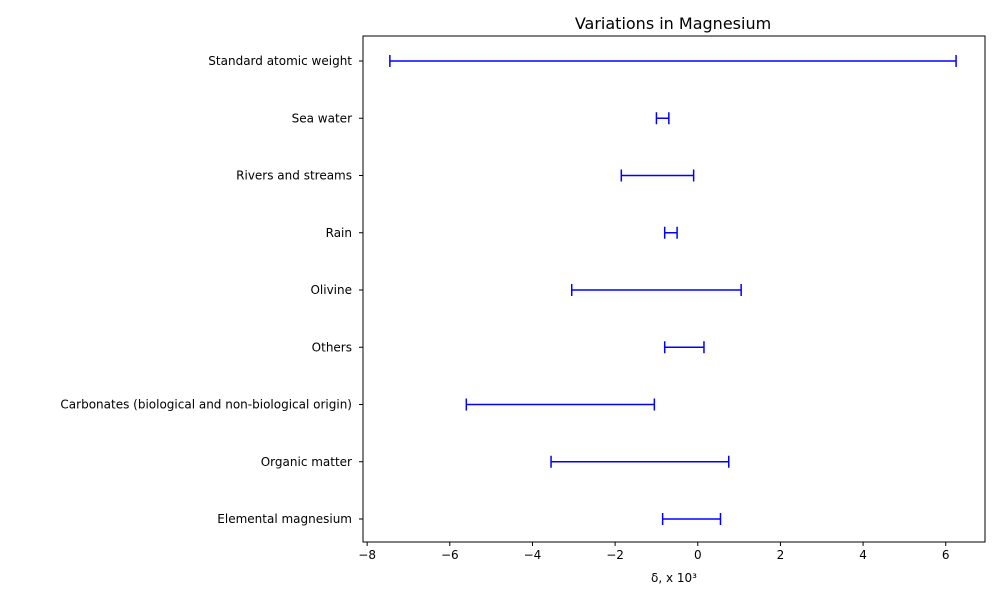 Image resolution: width=1000 pixels, height=600 pixels. What do you see at coordinates (367, 555) in the screenshot?
I see `x-tick-label: −8` at bounding box center [367, 555].